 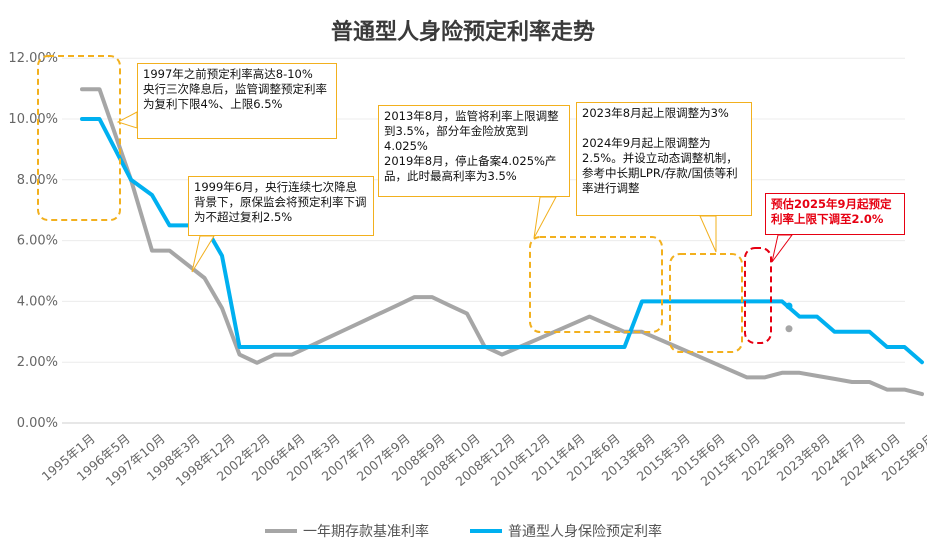 What do you see at coordinates (585, 531) in the screenshot?
I see `legend-label: 普通型人身保险预定利率` at bounding box center [585, 531].